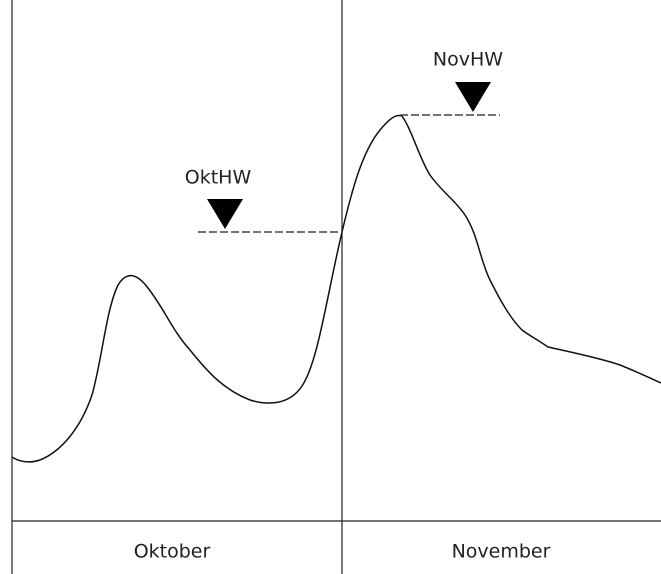 This screenshot has width=661, height=574. What do you see at coordinates (468, 60) in the screenshot?
I see `nov-high-label: NovHW` at bounding box center [468, 60].